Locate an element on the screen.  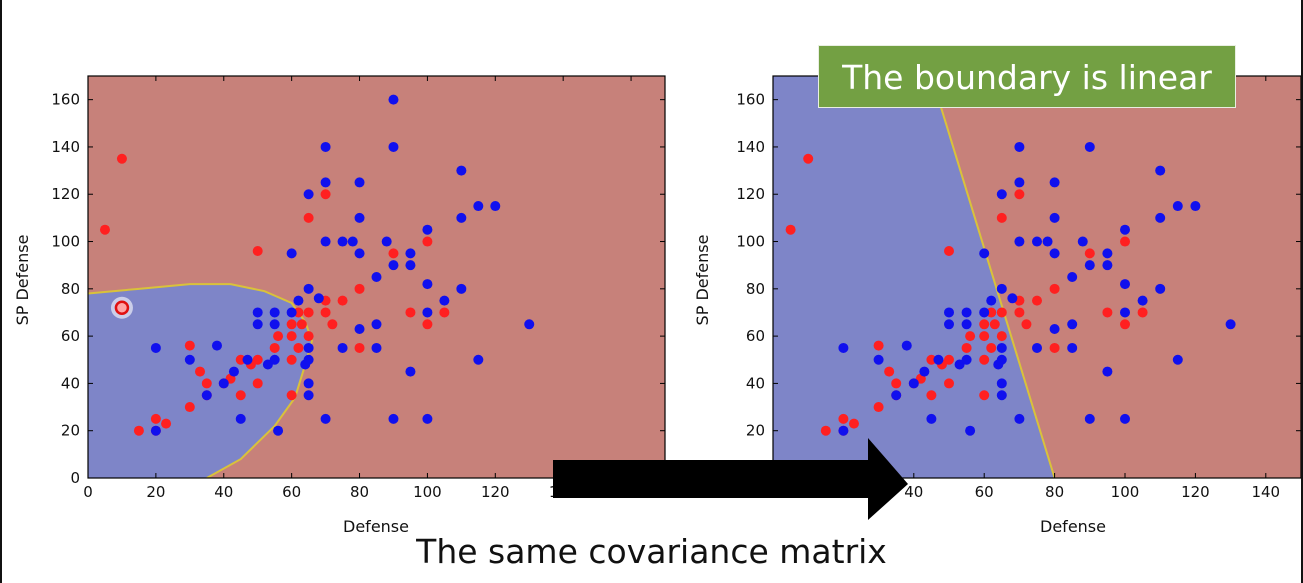
highlight-point is located at coordinates (122, 307).